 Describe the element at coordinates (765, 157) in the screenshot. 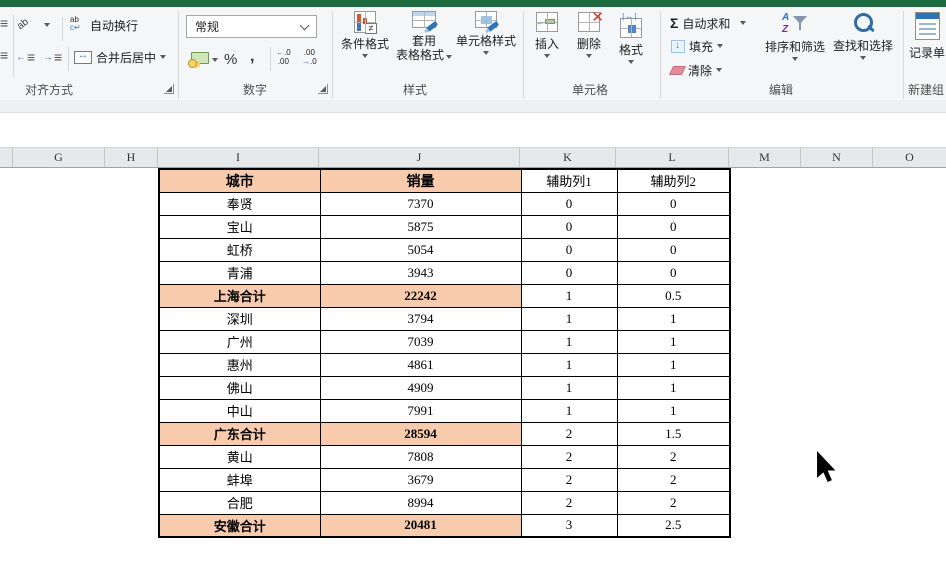

I see `column-header: M` at that location.